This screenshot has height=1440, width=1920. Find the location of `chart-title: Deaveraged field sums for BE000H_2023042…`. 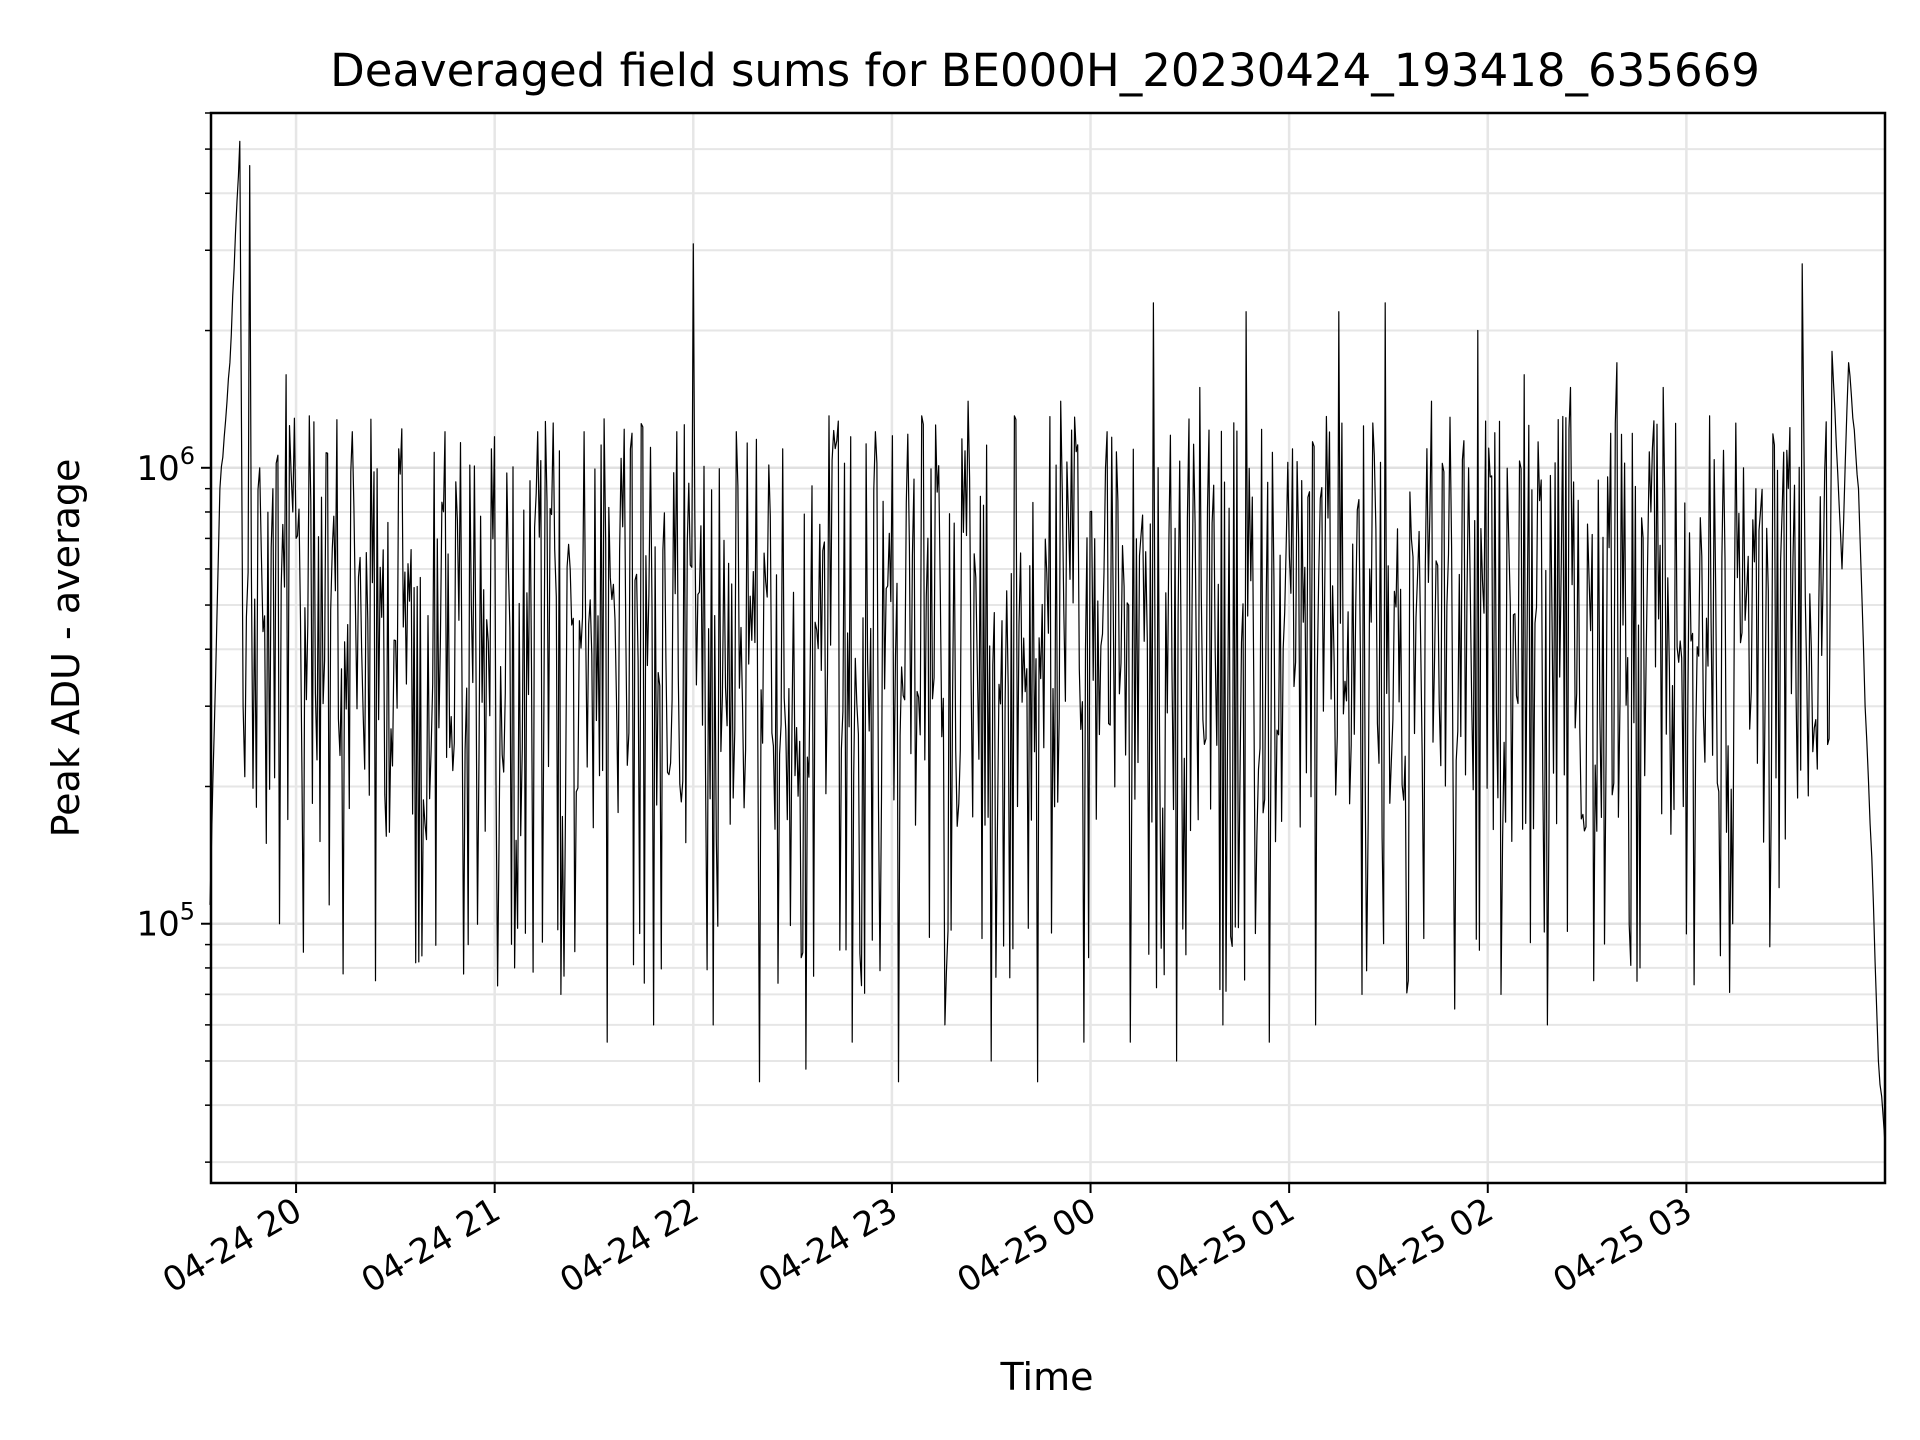

chart-title: Deaveraged field sums for BE000H_2023042… is located at coordinates (1045, 70).